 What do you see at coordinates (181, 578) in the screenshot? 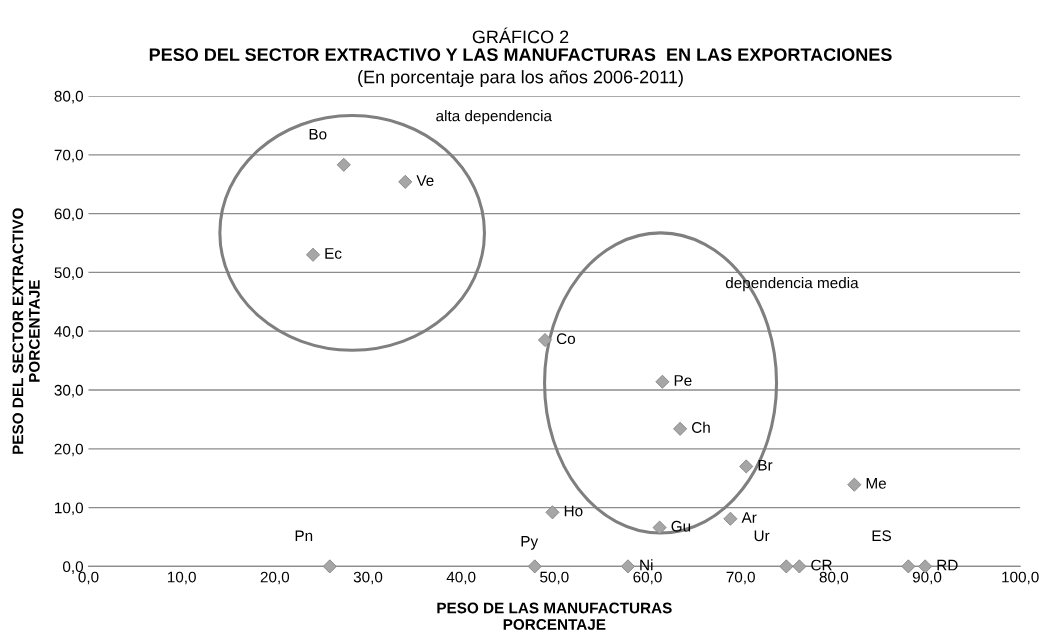
I see `x-tick-label: 10,0` at bounding box center [181, 578].